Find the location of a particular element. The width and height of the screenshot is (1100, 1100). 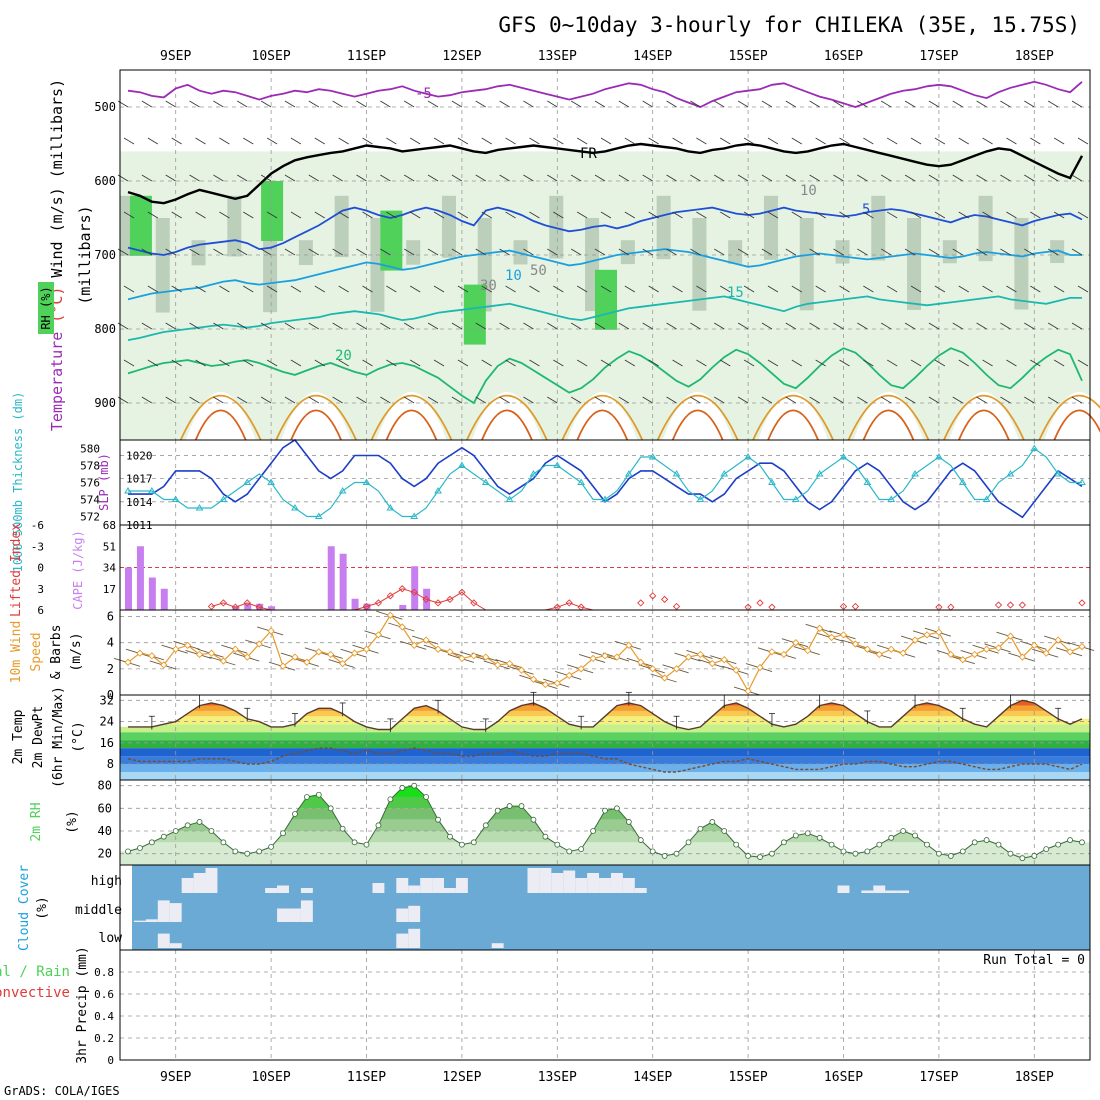

date-label-top: 9SEP is located at coordinates (175, 56).